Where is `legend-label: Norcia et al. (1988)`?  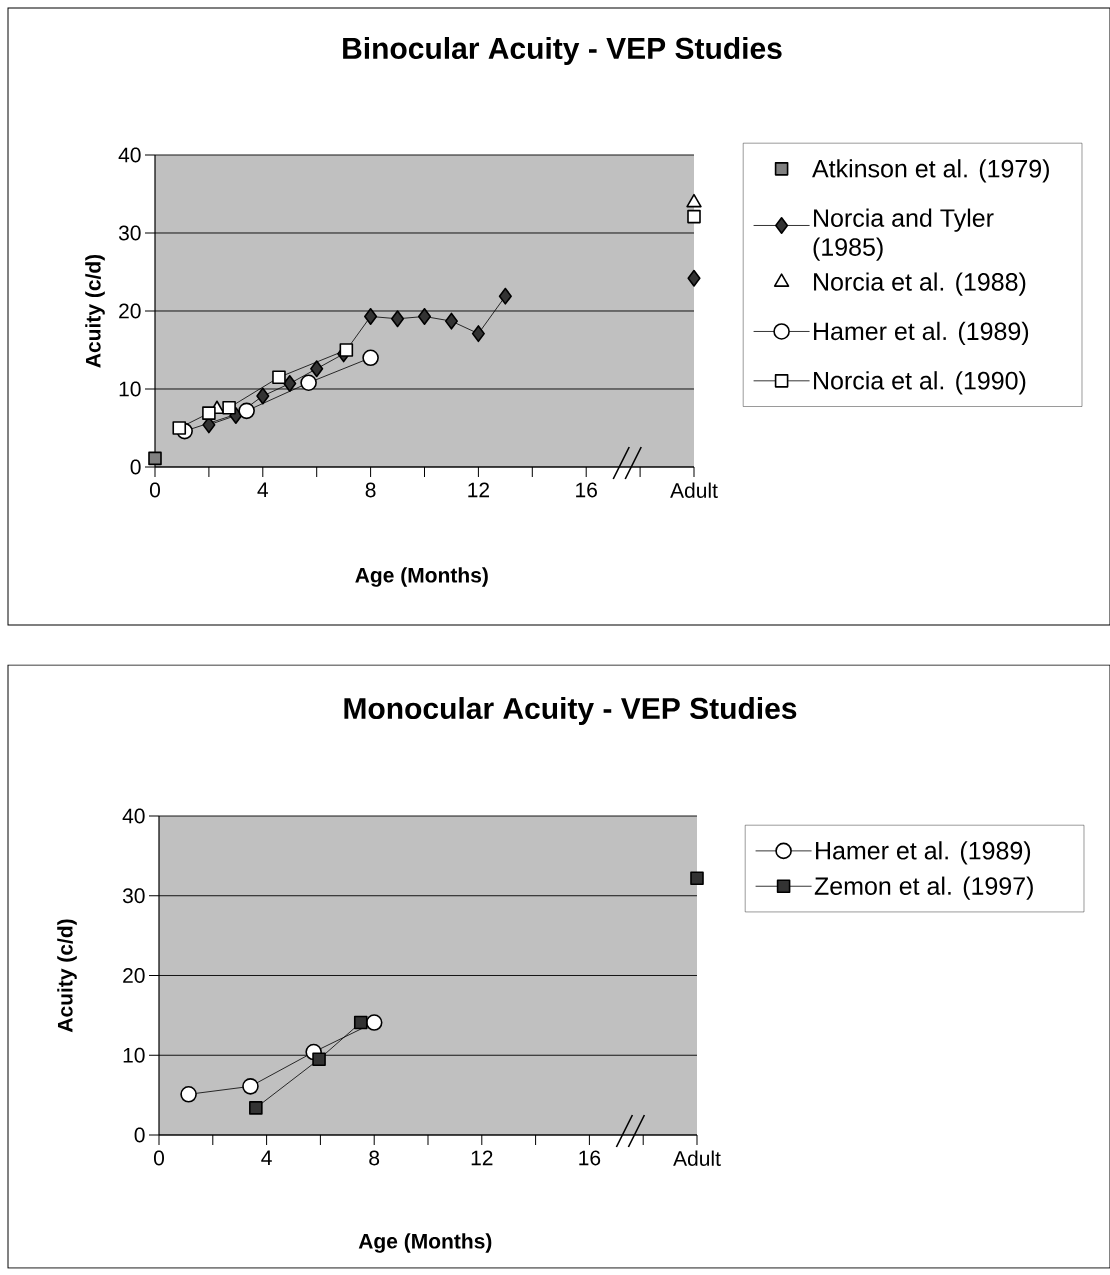
legend-label: Norcia et al. (1988) is located at coordinates (920, 284).